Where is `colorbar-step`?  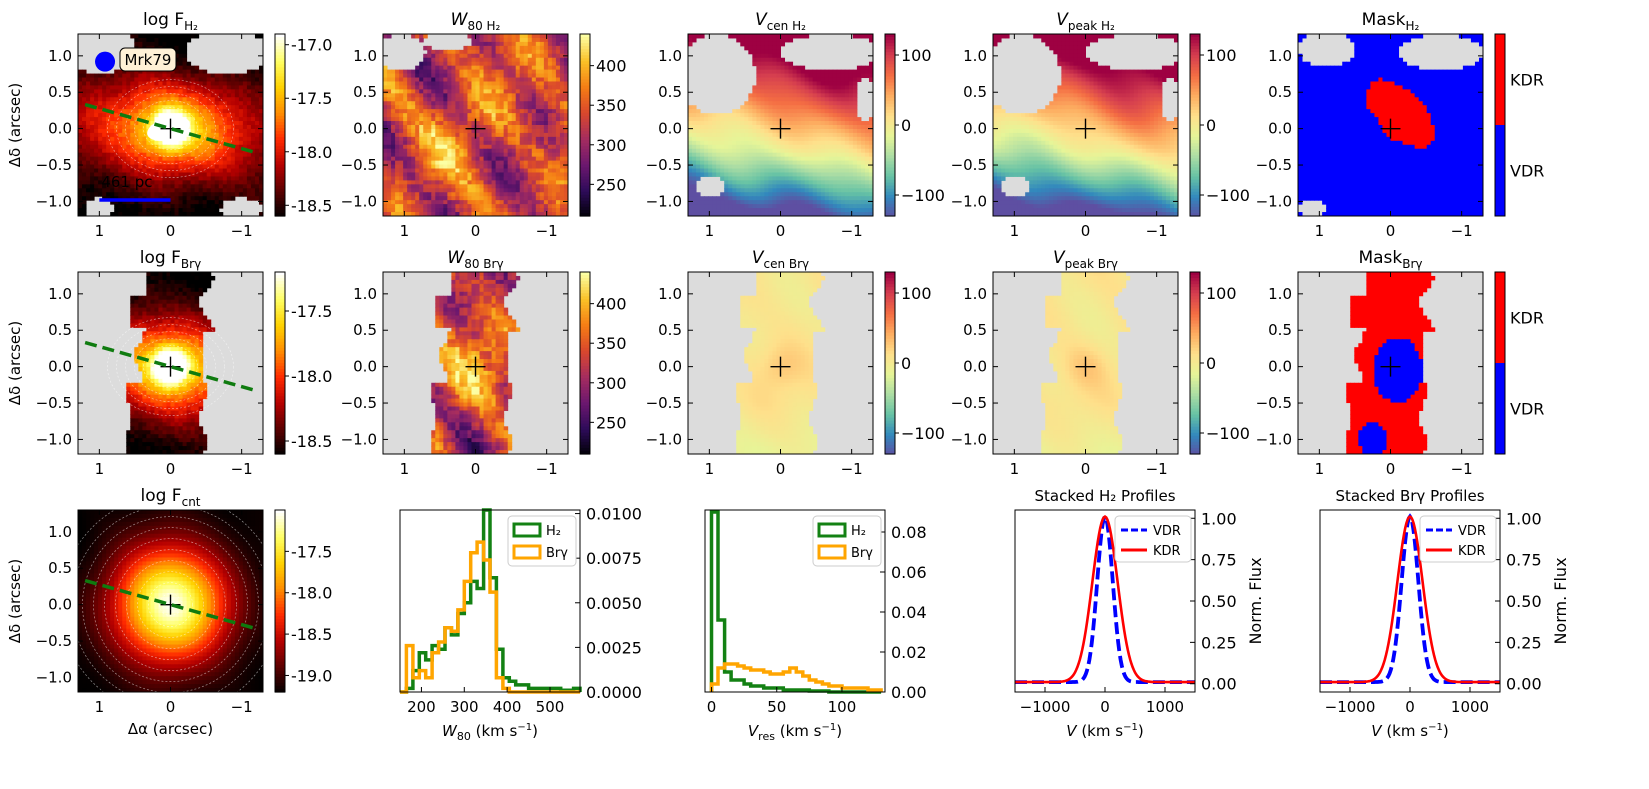 colorbar-step is located at coordinates (585, 148).